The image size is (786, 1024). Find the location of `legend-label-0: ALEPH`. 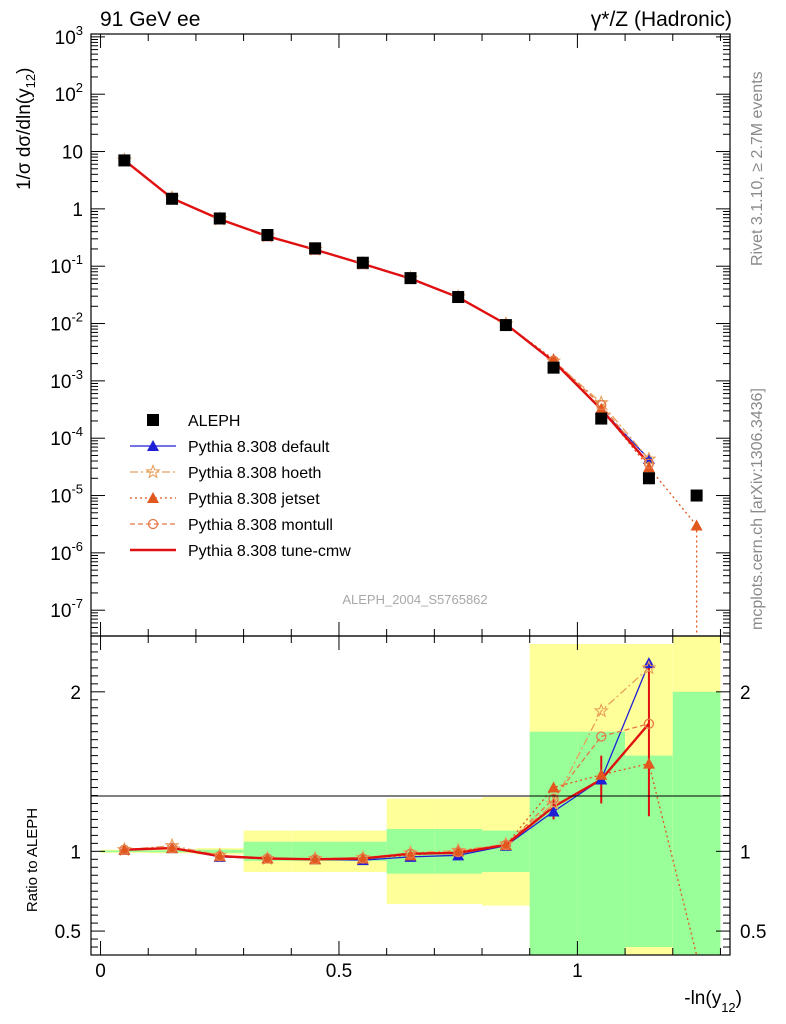

legend-label-0: ALEPH is located at coordinates (214, 421).